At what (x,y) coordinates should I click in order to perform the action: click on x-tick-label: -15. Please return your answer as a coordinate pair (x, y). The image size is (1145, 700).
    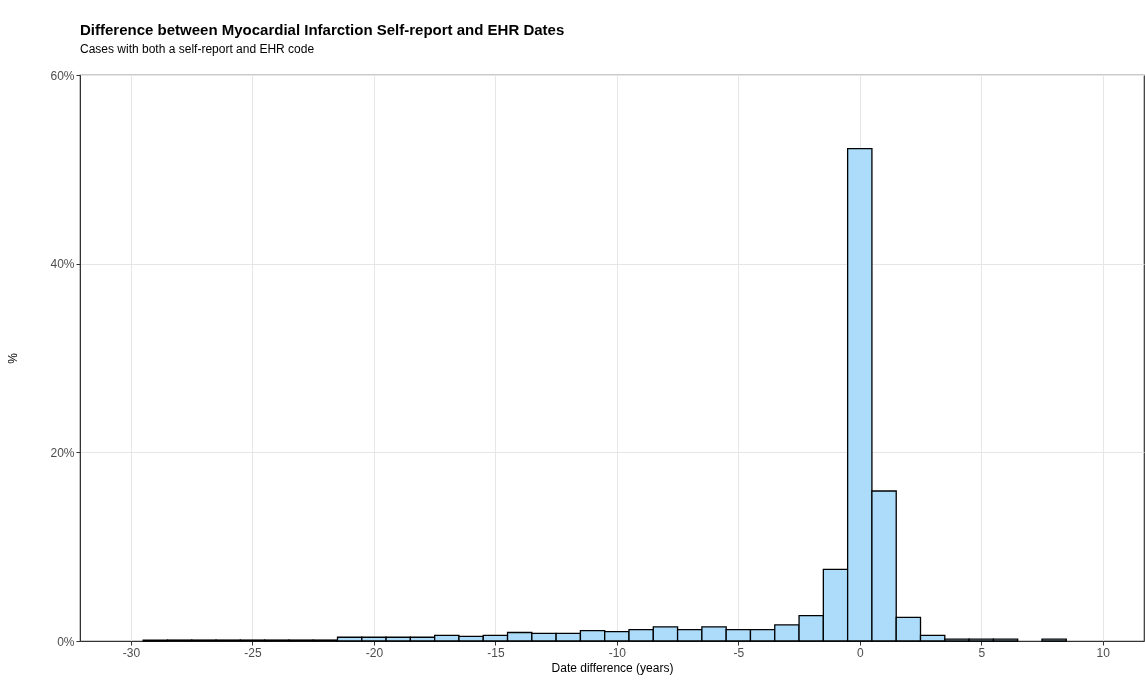
    Looking at the image, I should click on (496, 652).